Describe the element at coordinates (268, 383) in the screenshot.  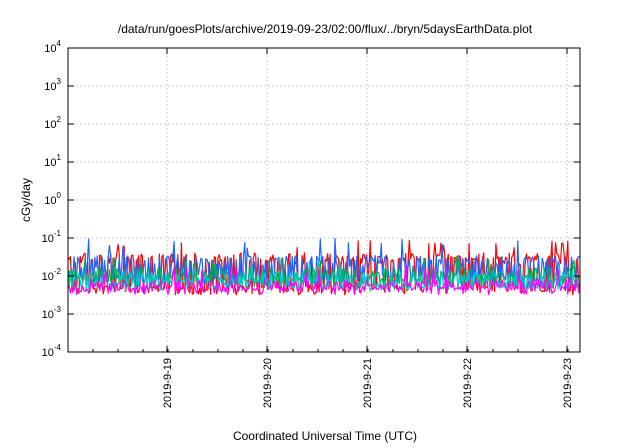
I see `x-tick-label: 2019-9-20` at that location.